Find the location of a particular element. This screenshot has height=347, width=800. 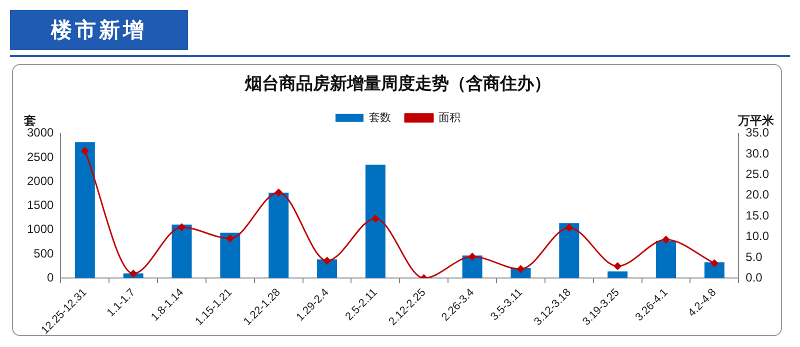

y2-tick-label: 35.0 is located at coordinates (758, 133).